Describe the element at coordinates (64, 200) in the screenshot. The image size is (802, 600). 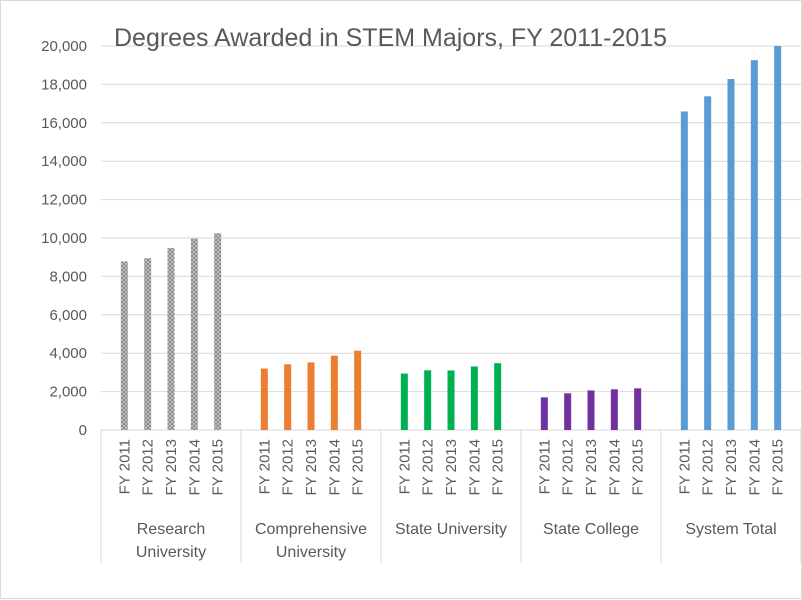
I see `y-tick-label: 12,000` at that location.